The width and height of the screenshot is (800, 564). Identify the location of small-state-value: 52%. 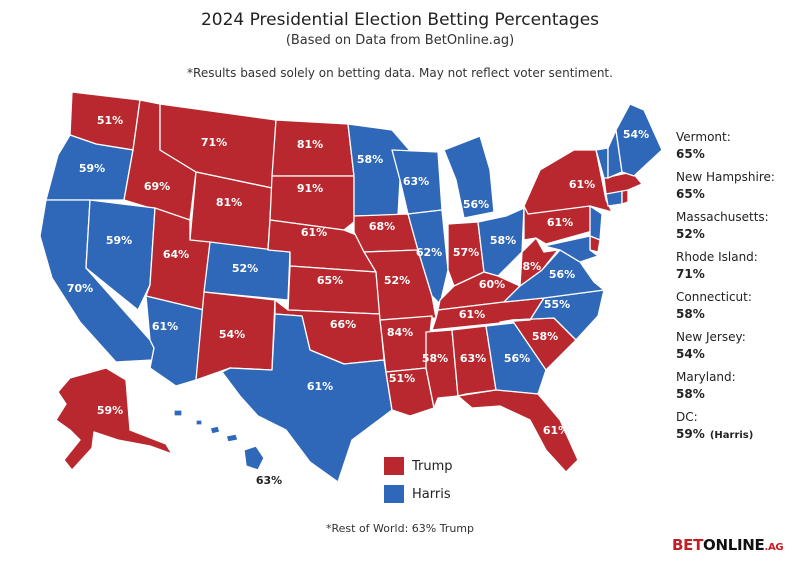
(690, 234).